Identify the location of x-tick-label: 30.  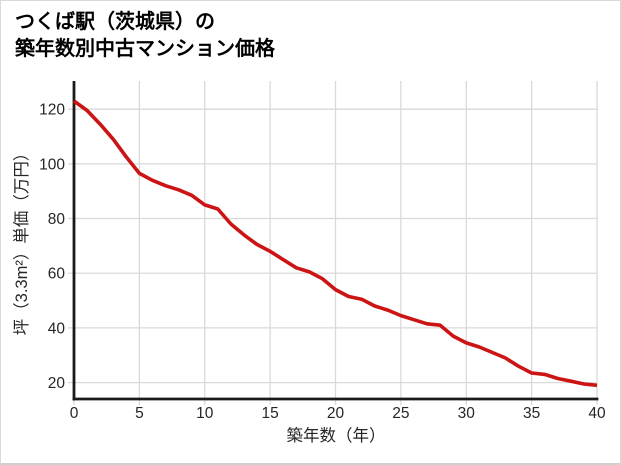
(467, 413).